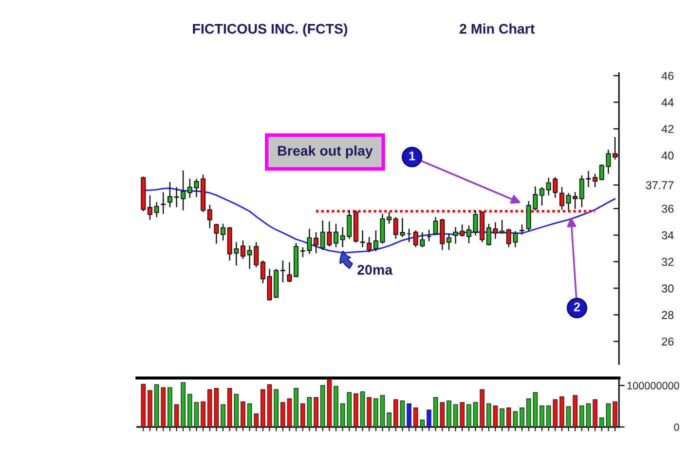  Describe the element at coordinates (660, 185) in the screenshot. I see `y-tick-label: 37.77` at that location.